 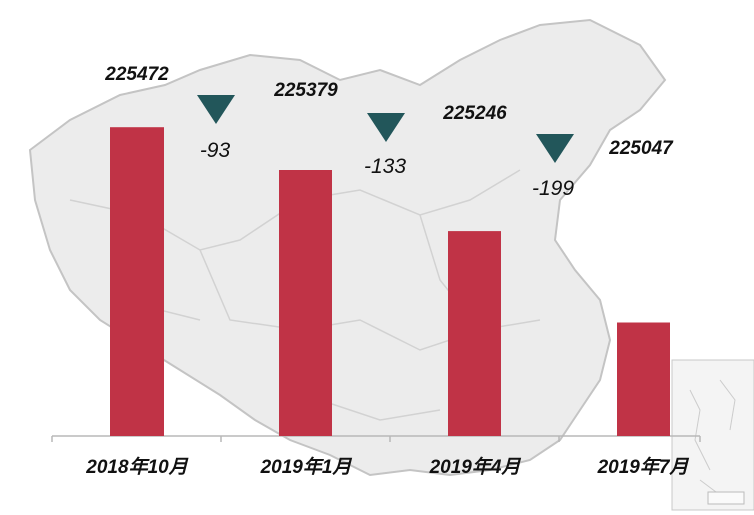 What do you see at coordinates (305, 90) in the screenshot?
I see `value-label-2019-01: 225379` at bounding box center [305, 90].